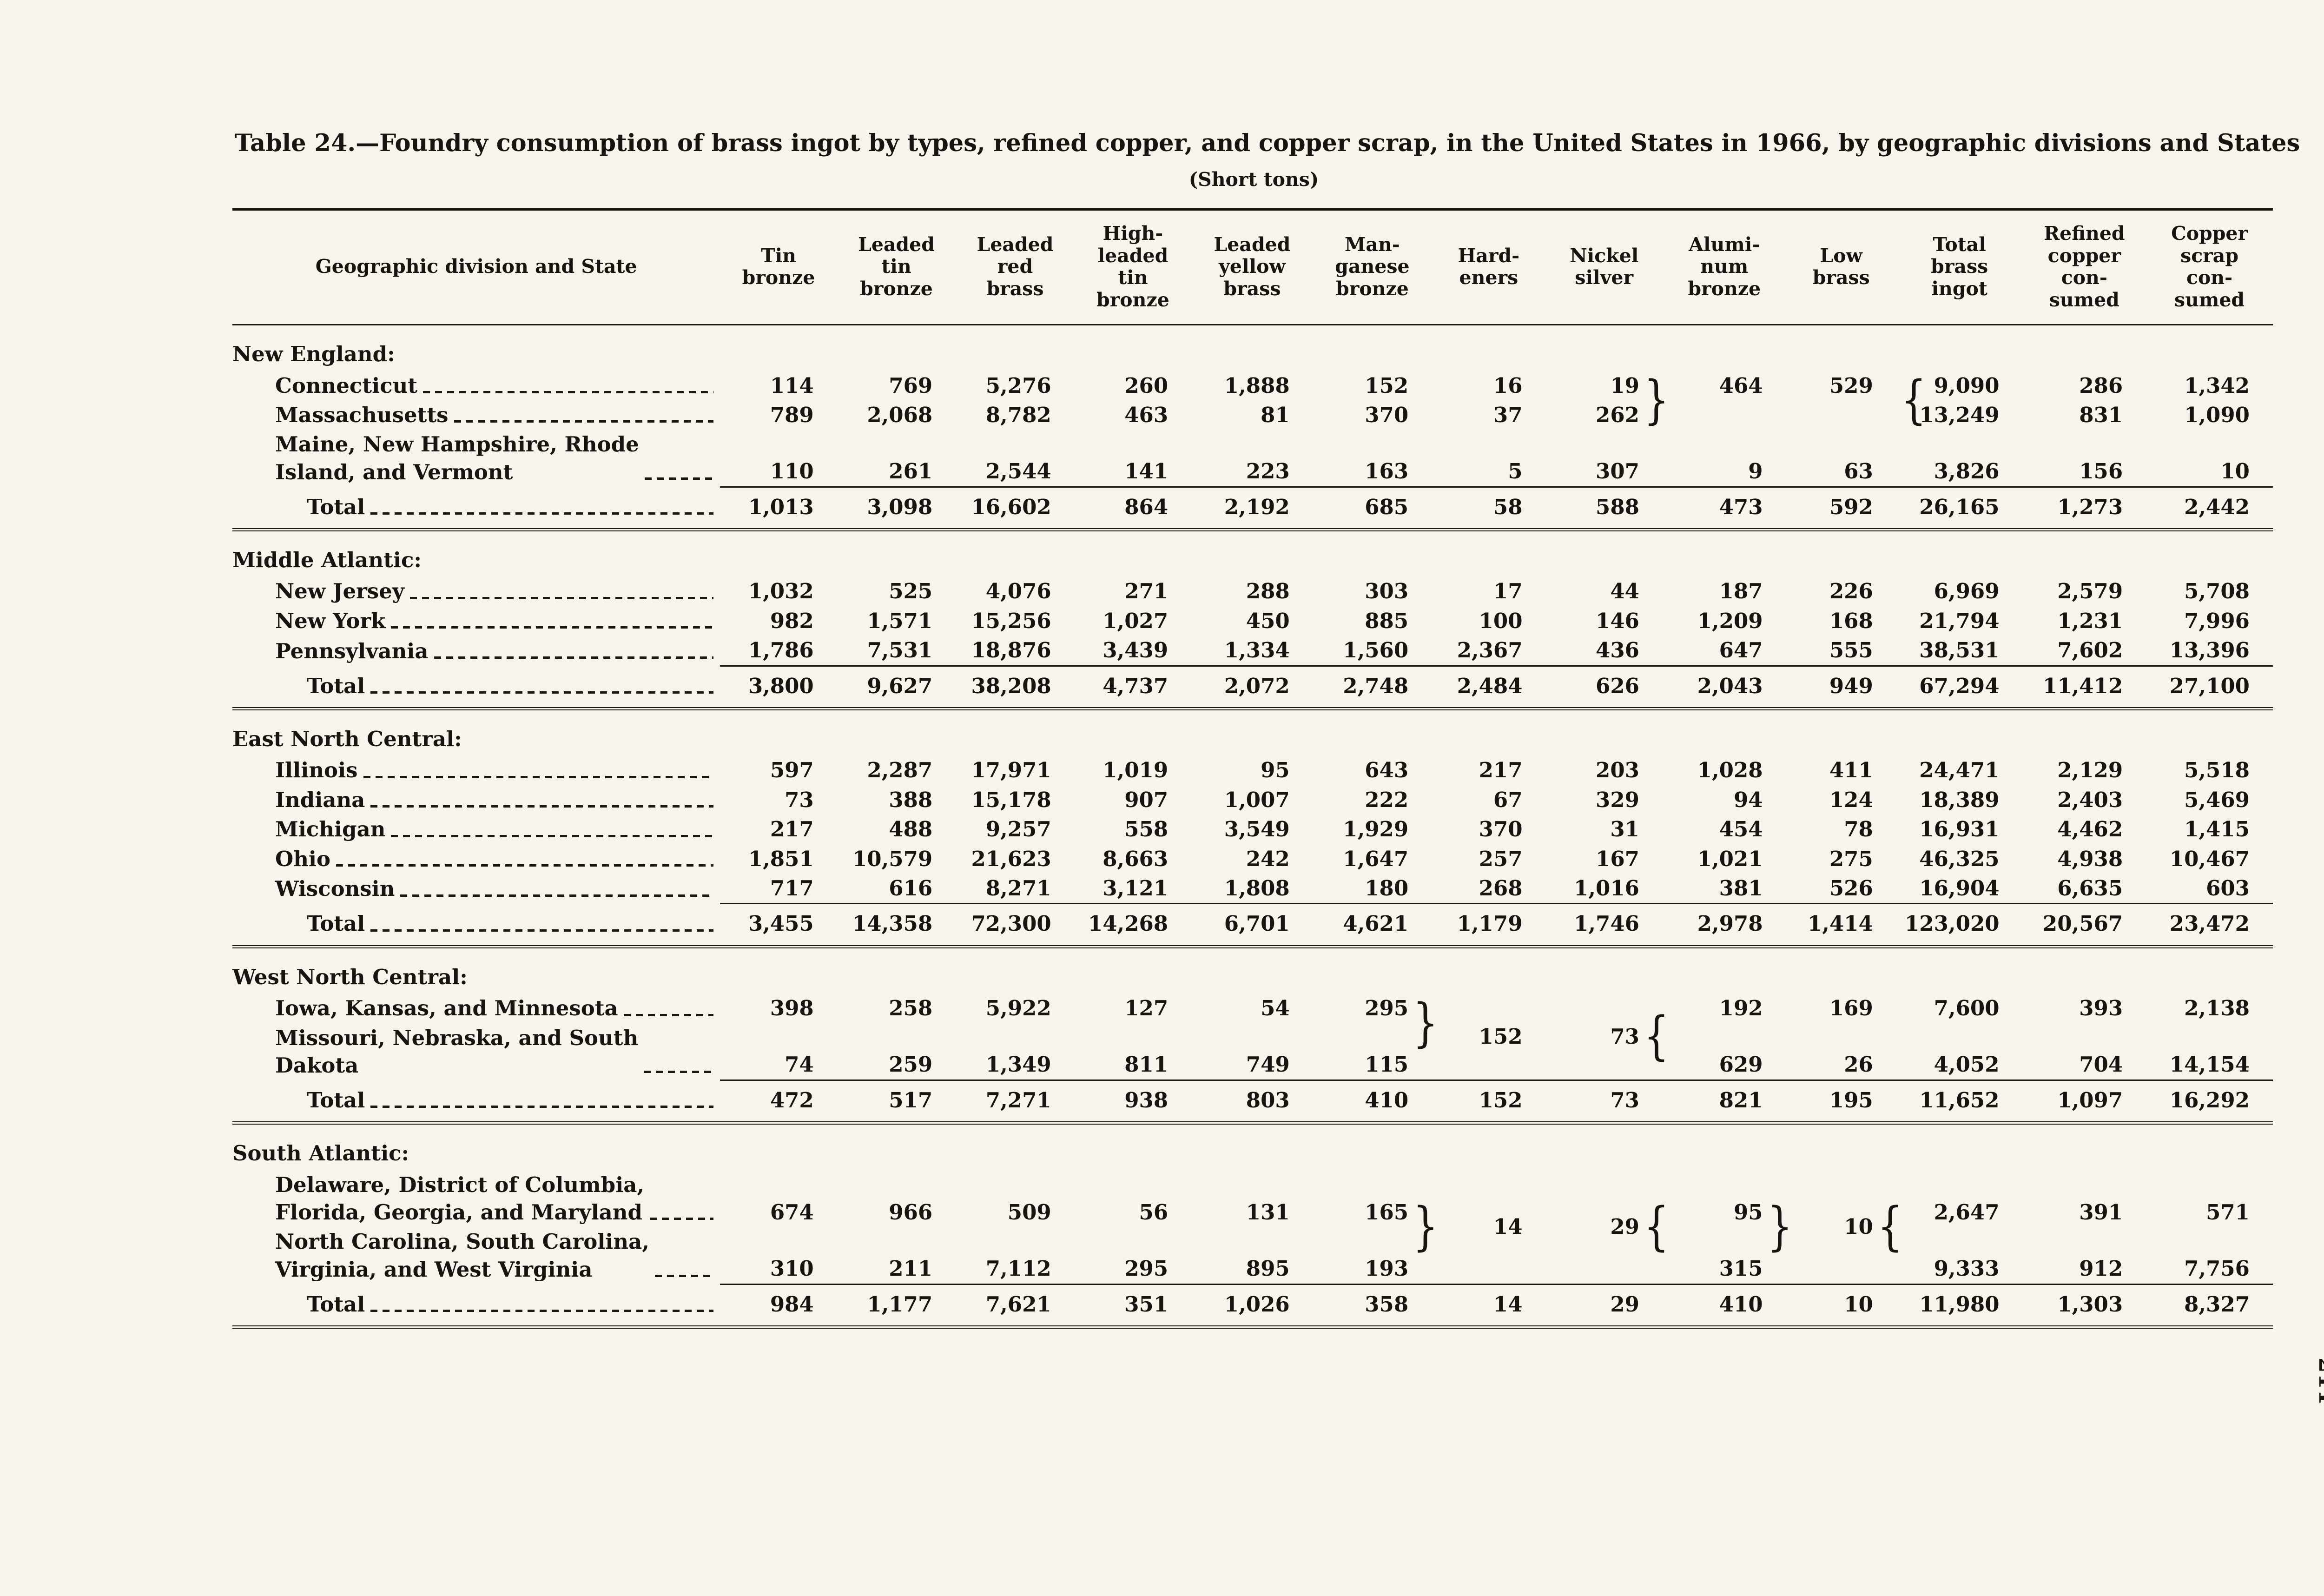 This screenshot has height=1596, width=2324. Describe the element at coordinates (799, 1064) in the screenshot. I see `value-cell: 74` at that location.